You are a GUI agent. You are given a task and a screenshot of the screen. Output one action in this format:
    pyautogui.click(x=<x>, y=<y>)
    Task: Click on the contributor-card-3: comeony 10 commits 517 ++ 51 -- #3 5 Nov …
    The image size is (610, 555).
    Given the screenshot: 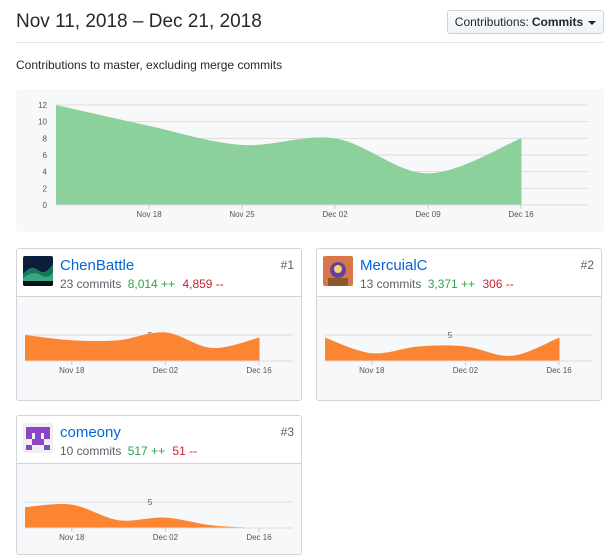 What is the action you would take?
    pyautogui.click(x=159, y=485)
    